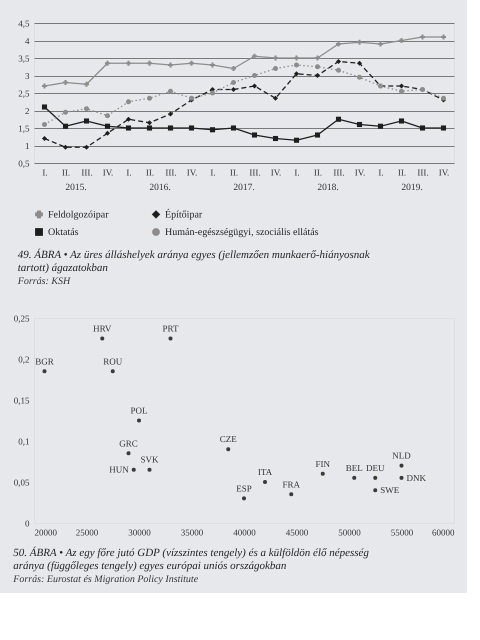 The width and height of the screenshot is (480, 640). What do you see at coordinates (242, 232) in the screenshot?
I see `legend-label: Humán-egészségügyi, szociális ellátás` at bounding box center [242, 232].